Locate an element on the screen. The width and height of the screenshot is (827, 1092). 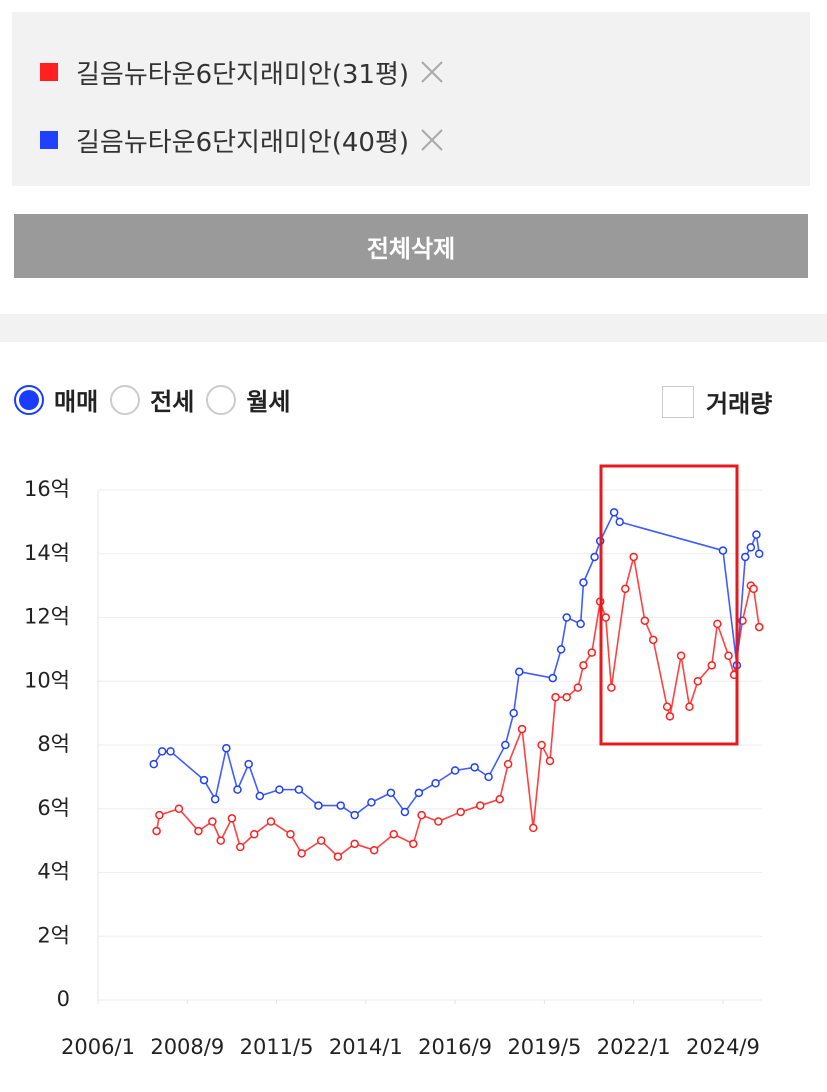
y-tick-label: 2억 is located at coordinates (53, 935).